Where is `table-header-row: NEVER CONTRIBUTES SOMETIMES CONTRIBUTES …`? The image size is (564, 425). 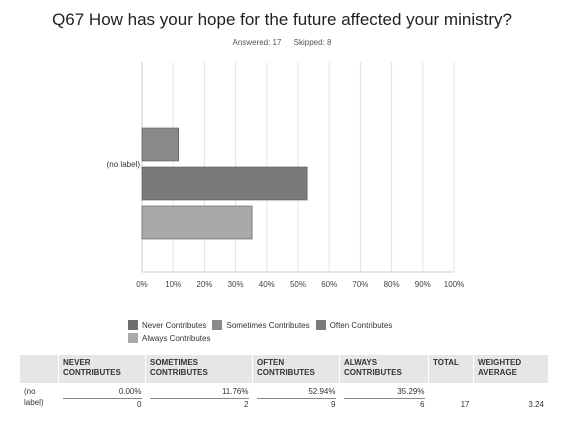
table-header-row: NEVER CONTRIBUTES SOMETIMES CONTRIBUTES … is located at coordinates (284, 369).